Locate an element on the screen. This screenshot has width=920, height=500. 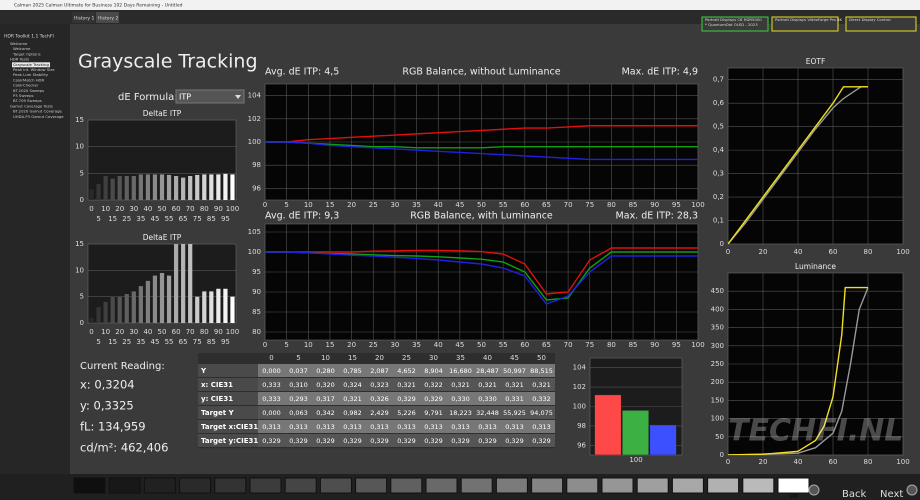
table-cell: 0,332 is located at coordinates (541, 399).